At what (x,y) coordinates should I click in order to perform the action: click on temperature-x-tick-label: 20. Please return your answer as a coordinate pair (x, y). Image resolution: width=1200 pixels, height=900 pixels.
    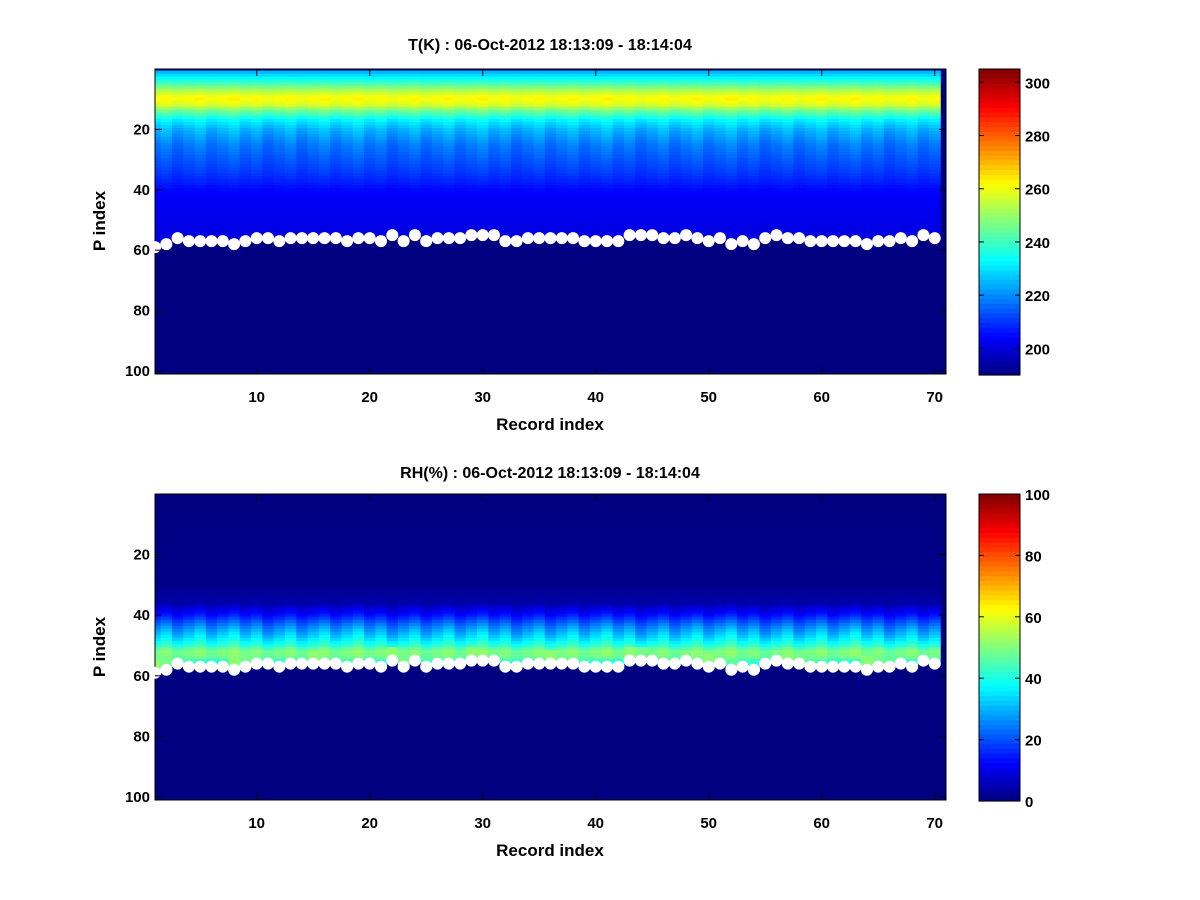
    Looking at the image, I should click on (369, 397).